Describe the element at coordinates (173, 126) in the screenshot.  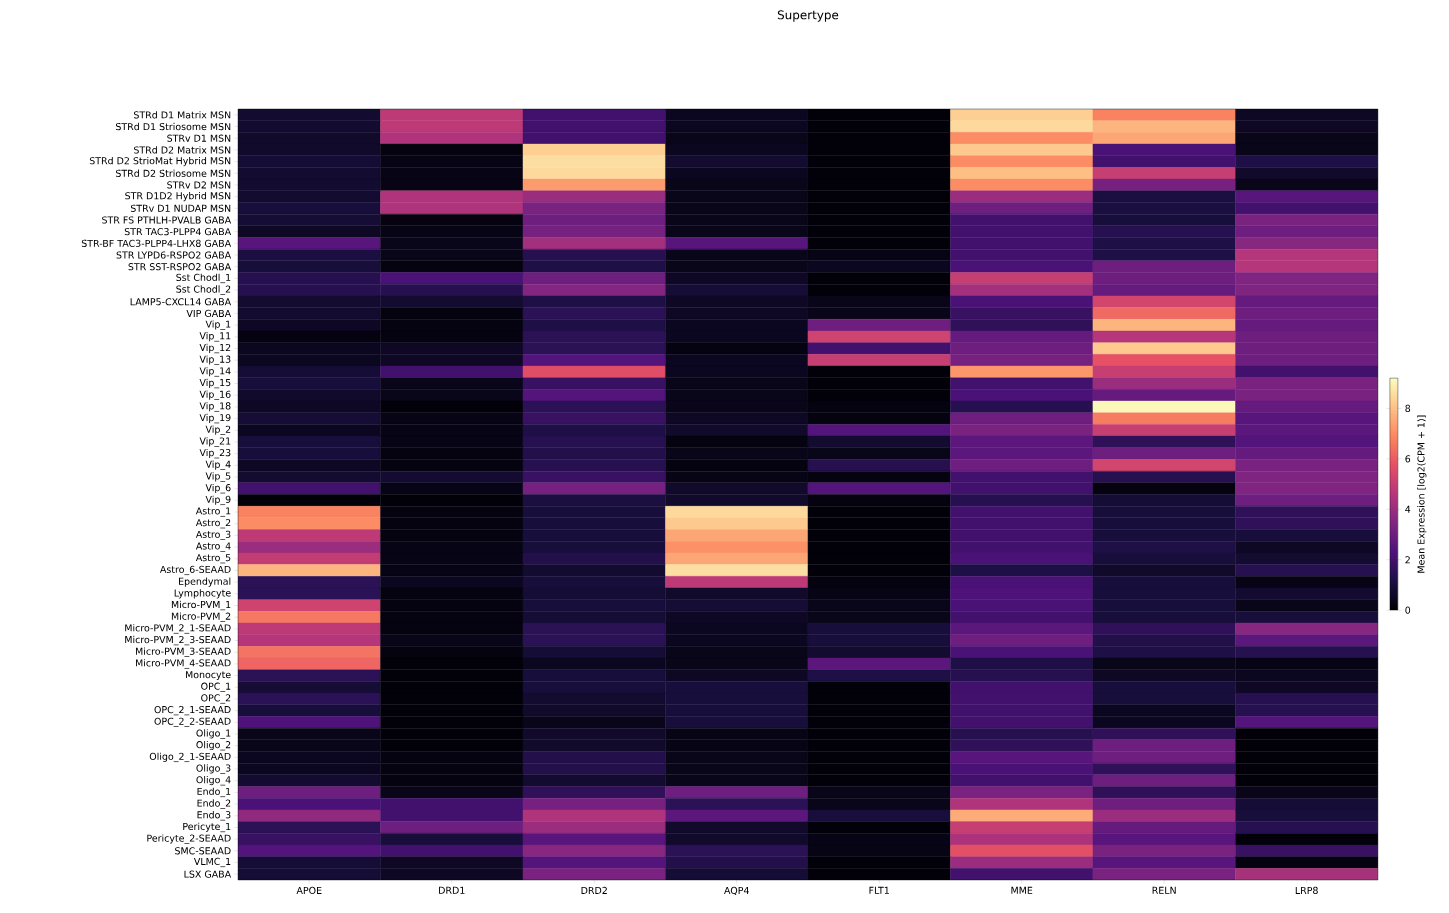
I see `y-tick-label: STRd D1 Striosome MSN` at that location.